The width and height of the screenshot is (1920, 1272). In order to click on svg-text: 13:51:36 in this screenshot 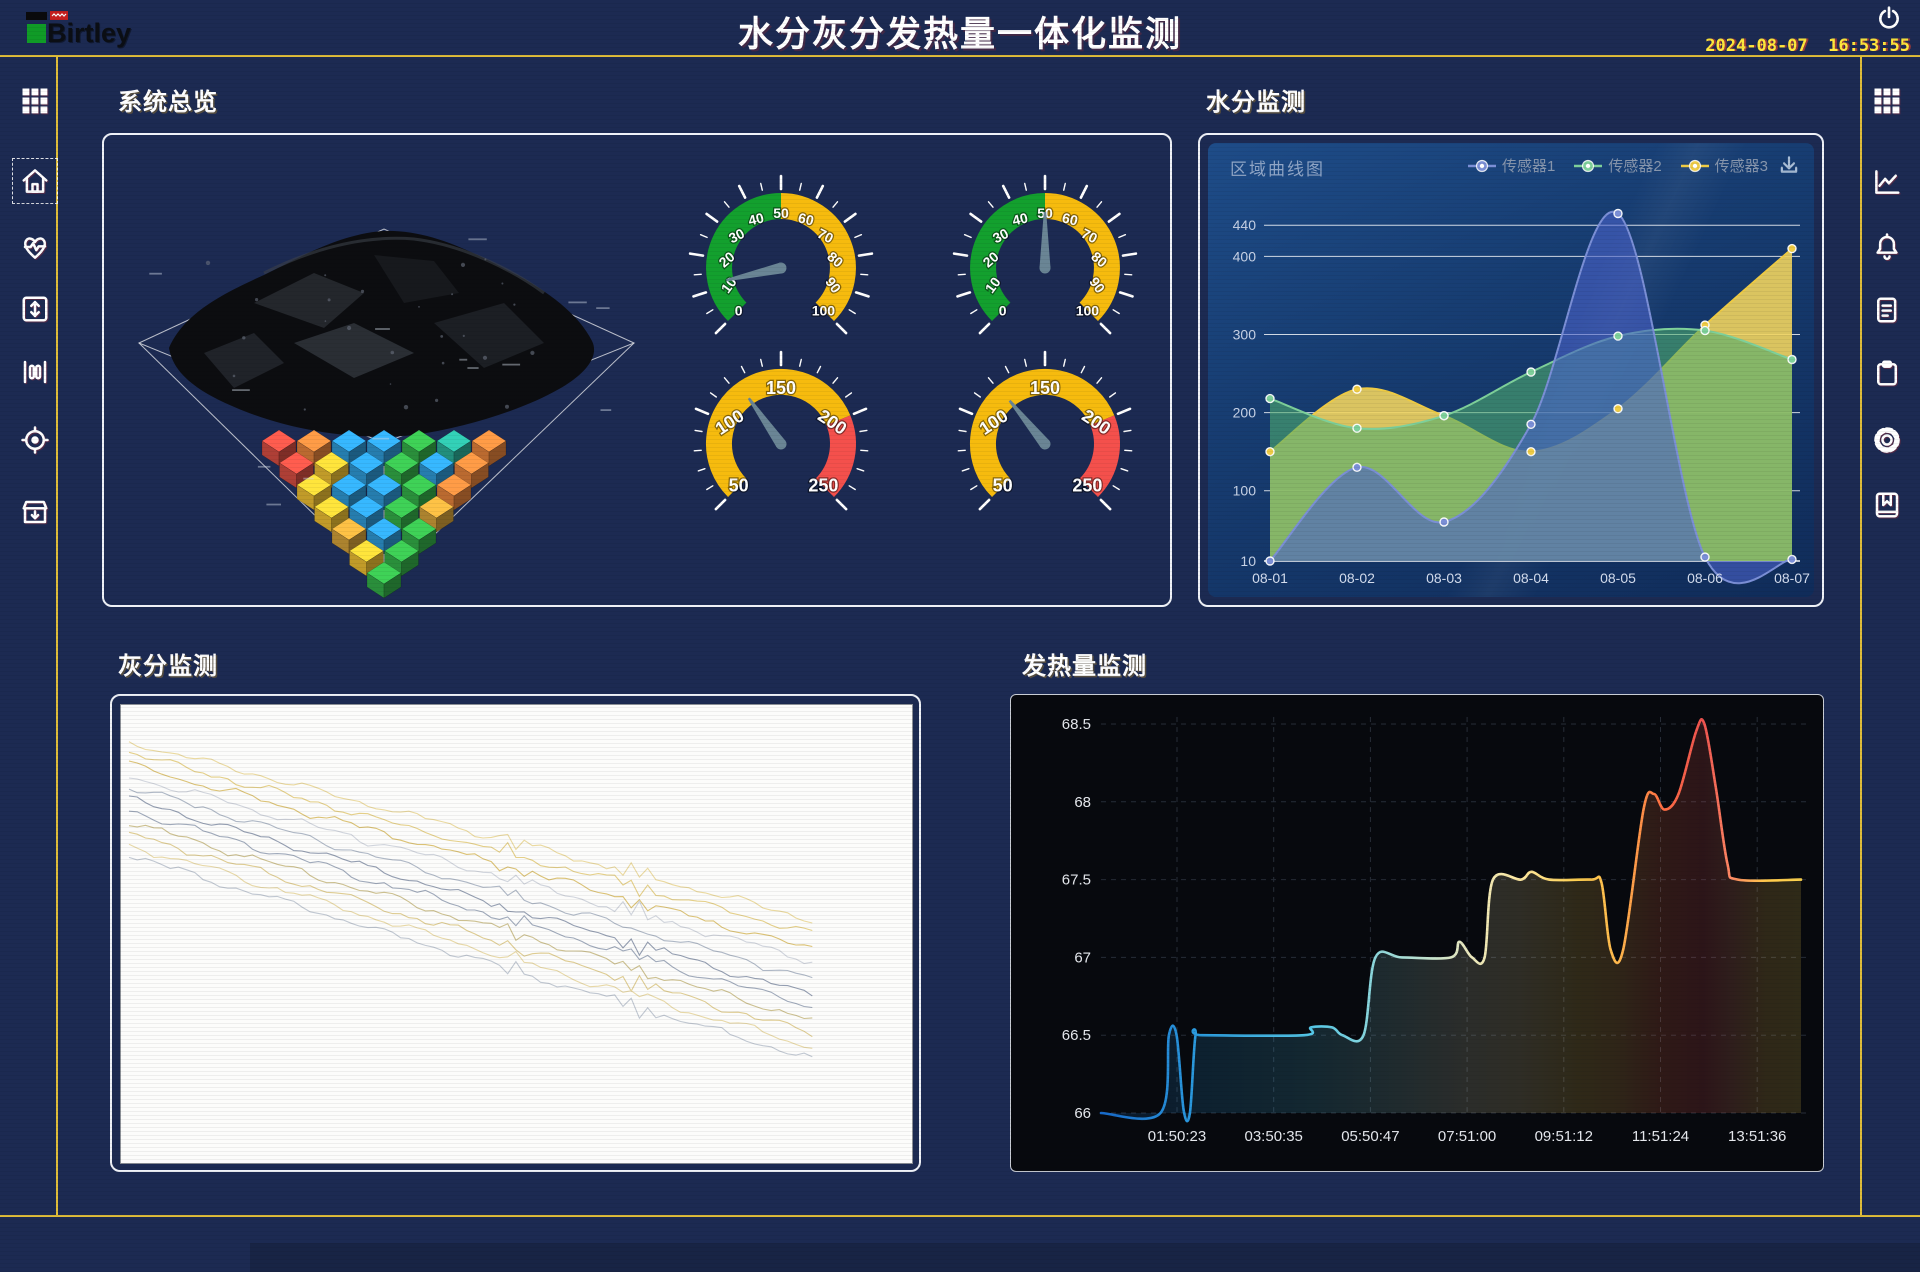, I will do `click(1757, 1136)`.